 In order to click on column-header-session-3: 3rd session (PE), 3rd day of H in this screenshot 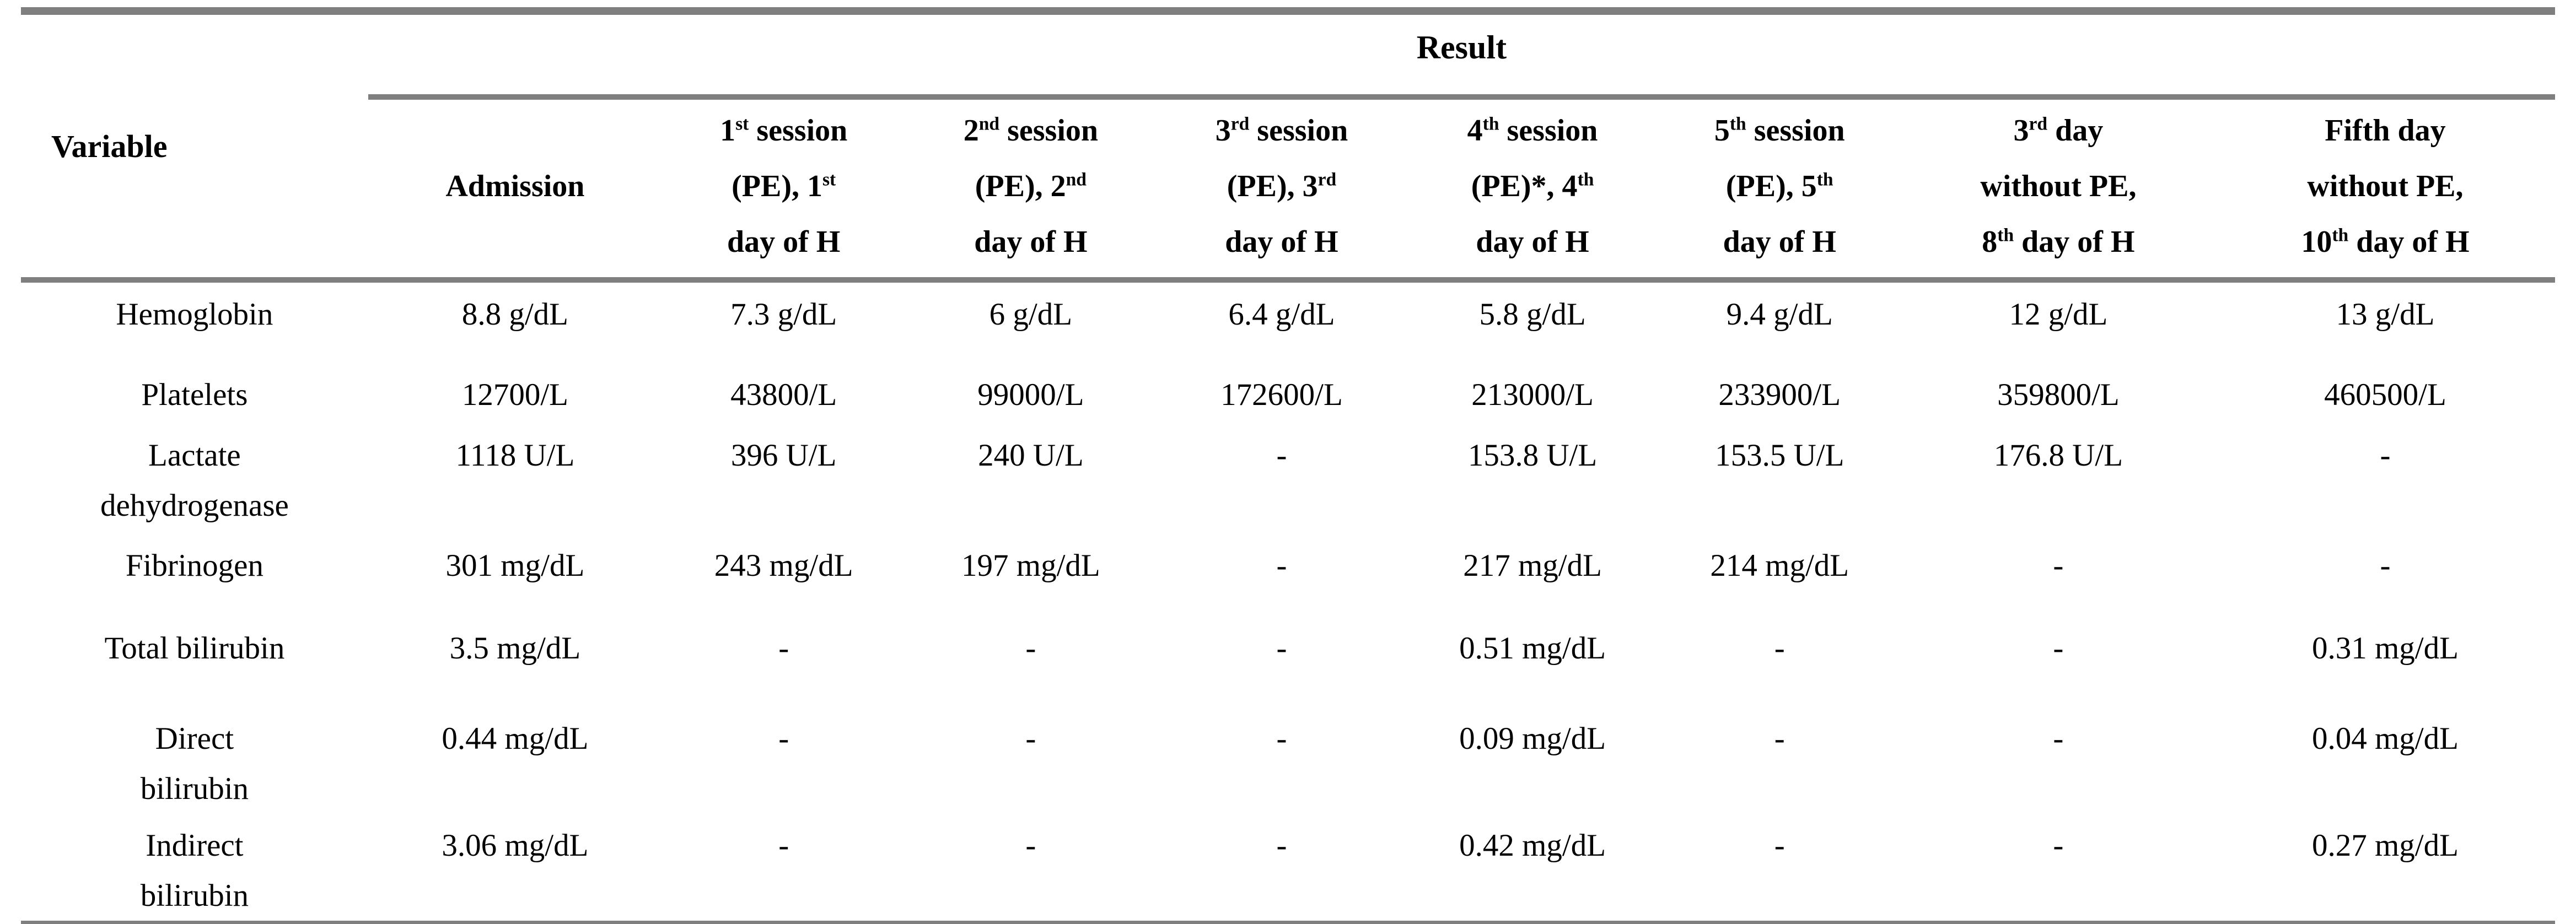, I will do `click(1281, 190)`.